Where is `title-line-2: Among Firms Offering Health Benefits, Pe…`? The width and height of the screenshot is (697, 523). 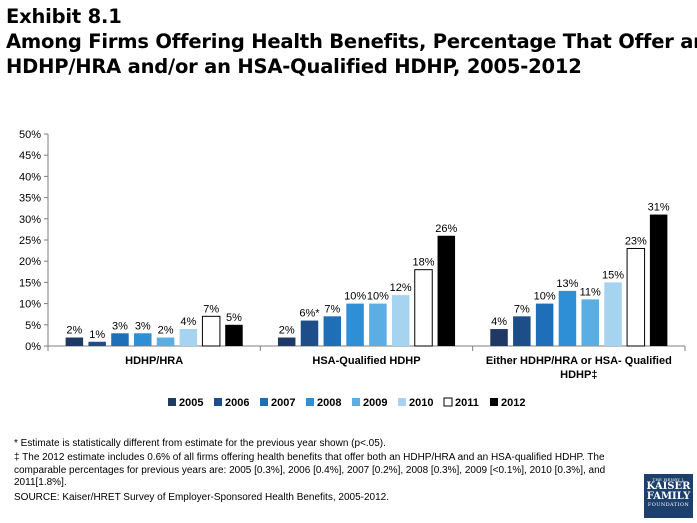
title-line-2: Among Firms Offering Health Benefits, Pe… is located at coordinates (351, 41).